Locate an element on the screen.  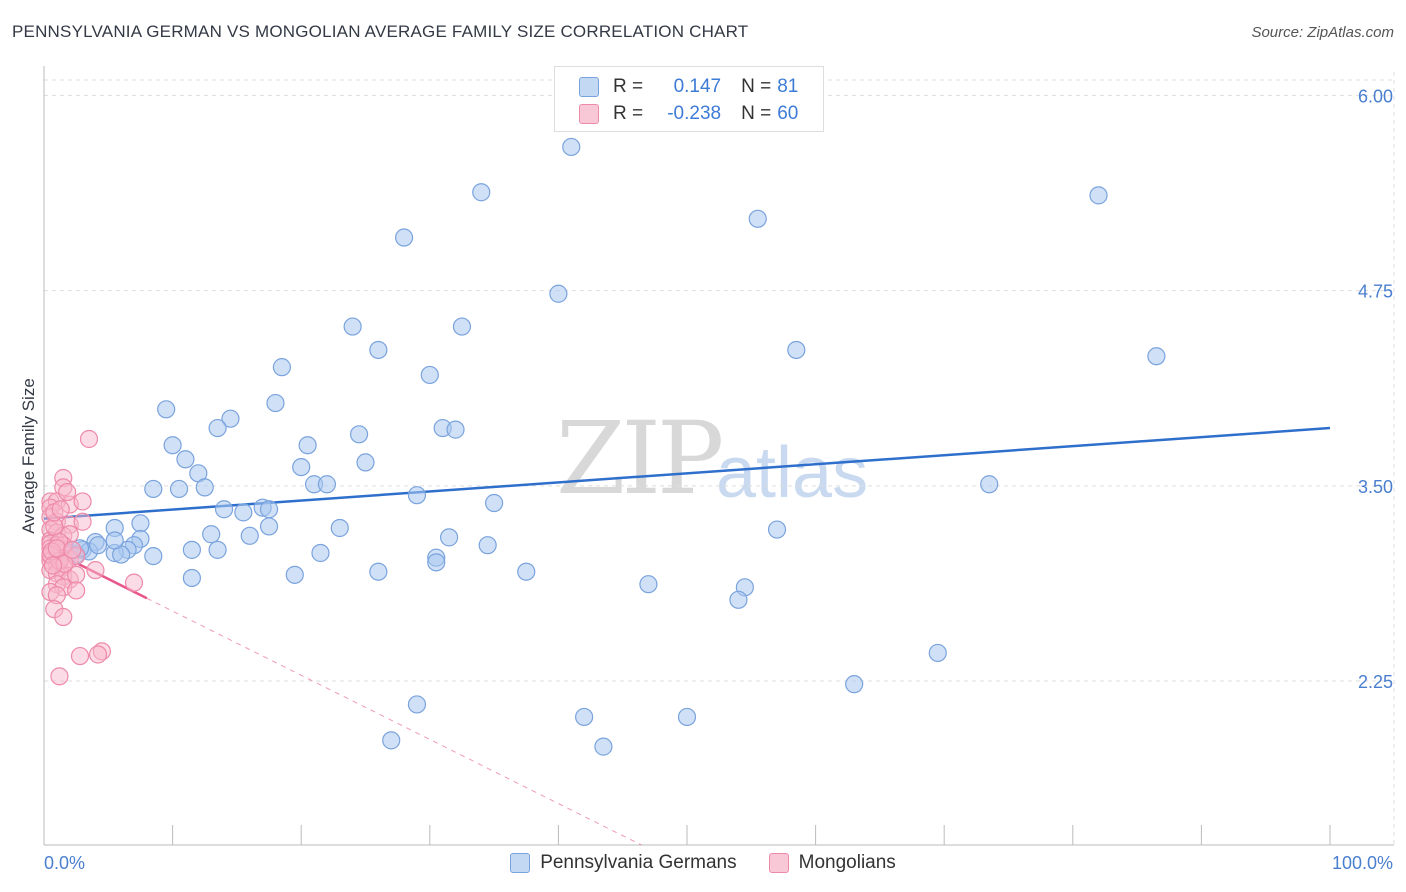
trend-line-pennsylvania-germans is located at coordinates (687, 473).